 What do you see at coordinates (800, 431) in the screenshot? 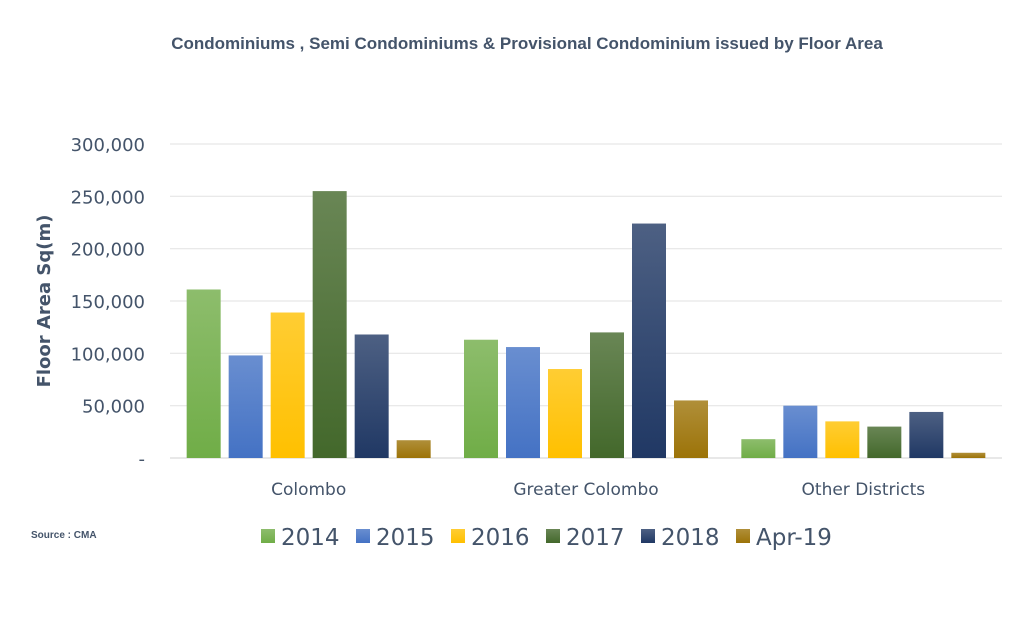
I see `bar-other-districts-2015` at bounding box center [800, 431].